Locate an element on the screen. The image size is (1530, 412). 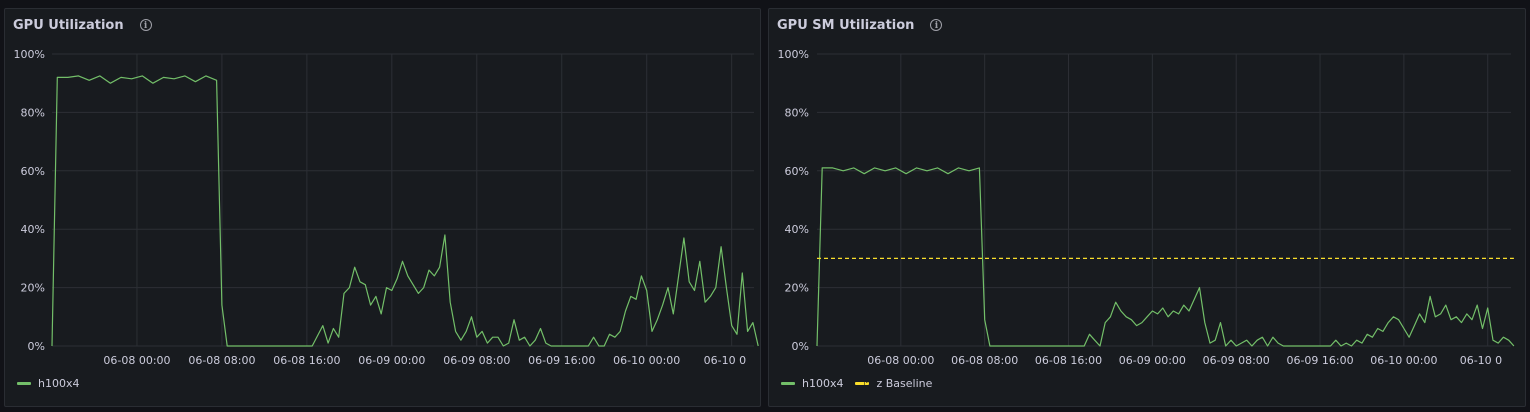
legend: h100x4 is located at coordinates (48, 383).